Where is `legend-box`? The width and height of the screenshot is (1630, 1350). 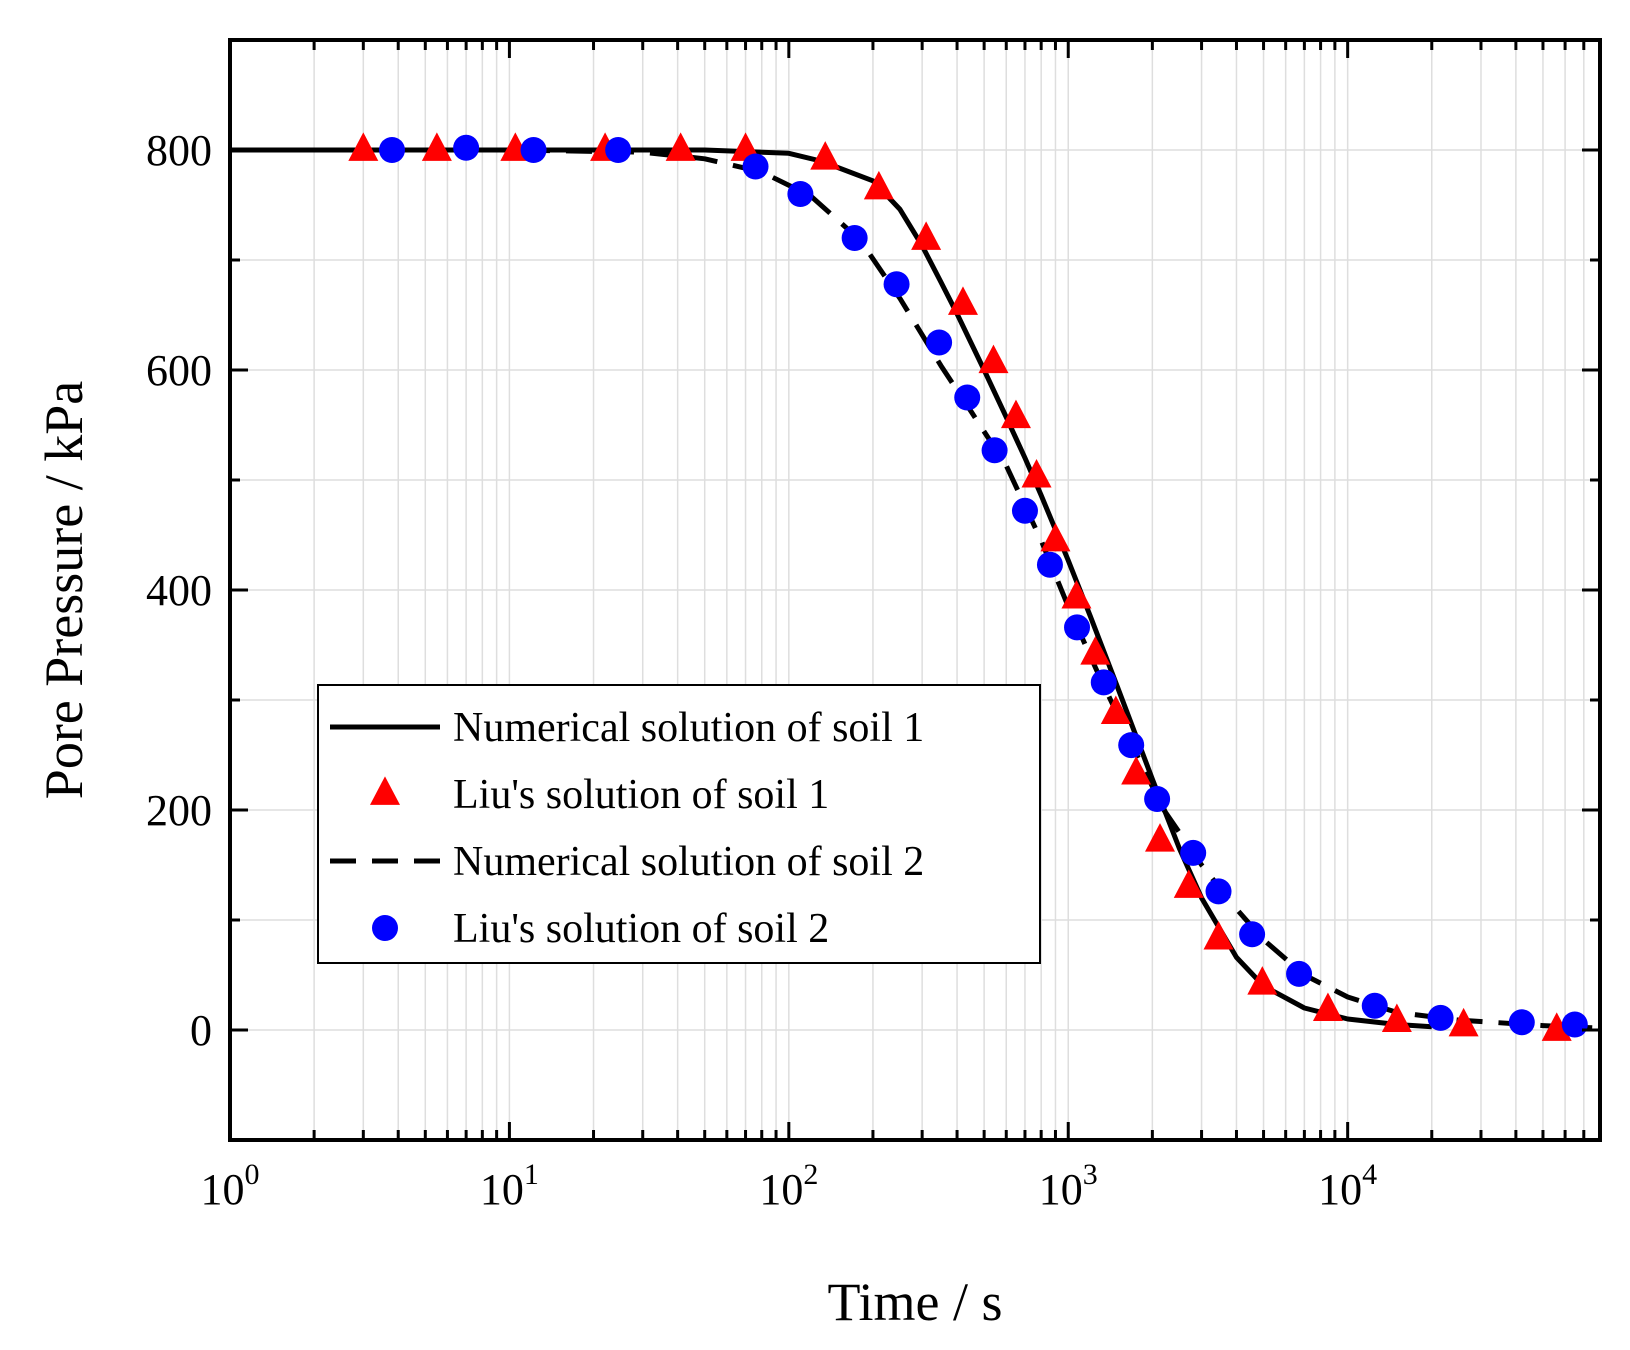
legend-box is located at coordinates (679, 824).